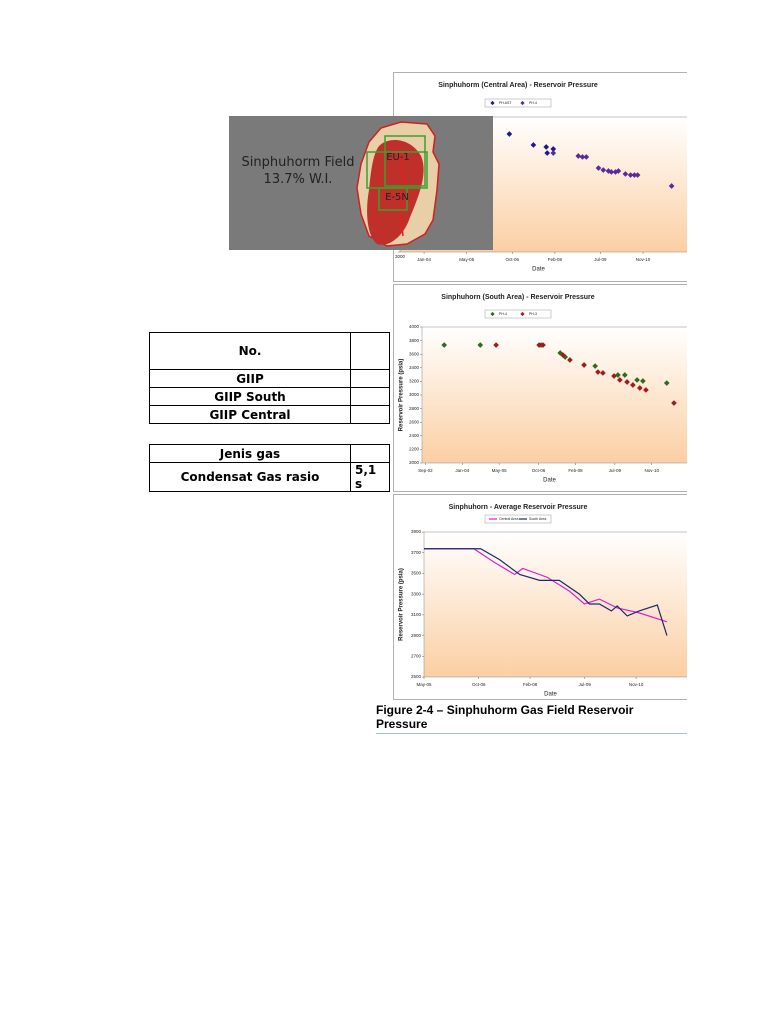 The height and width of the screenshot is (1024, 768). I want to click on well-path, so click(402, 196).